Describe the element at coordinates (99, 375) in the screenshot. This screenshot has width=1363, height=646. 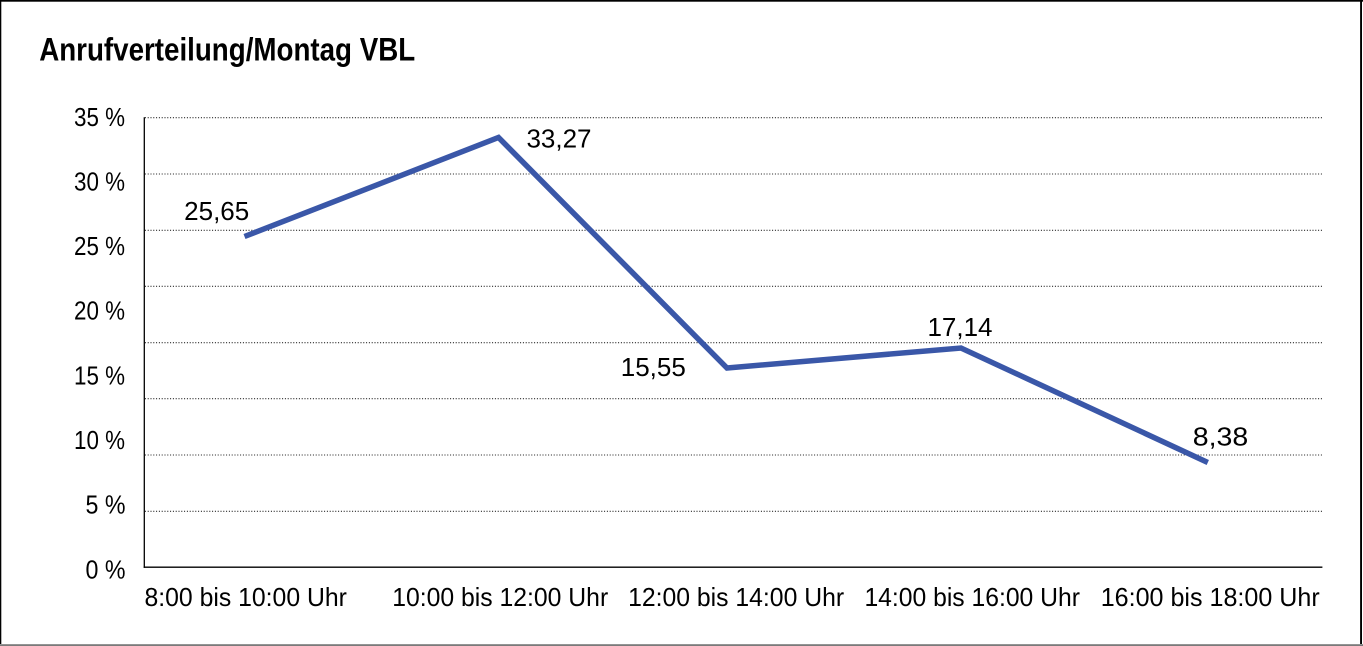
I see `svg-text: 15 %` at that location.